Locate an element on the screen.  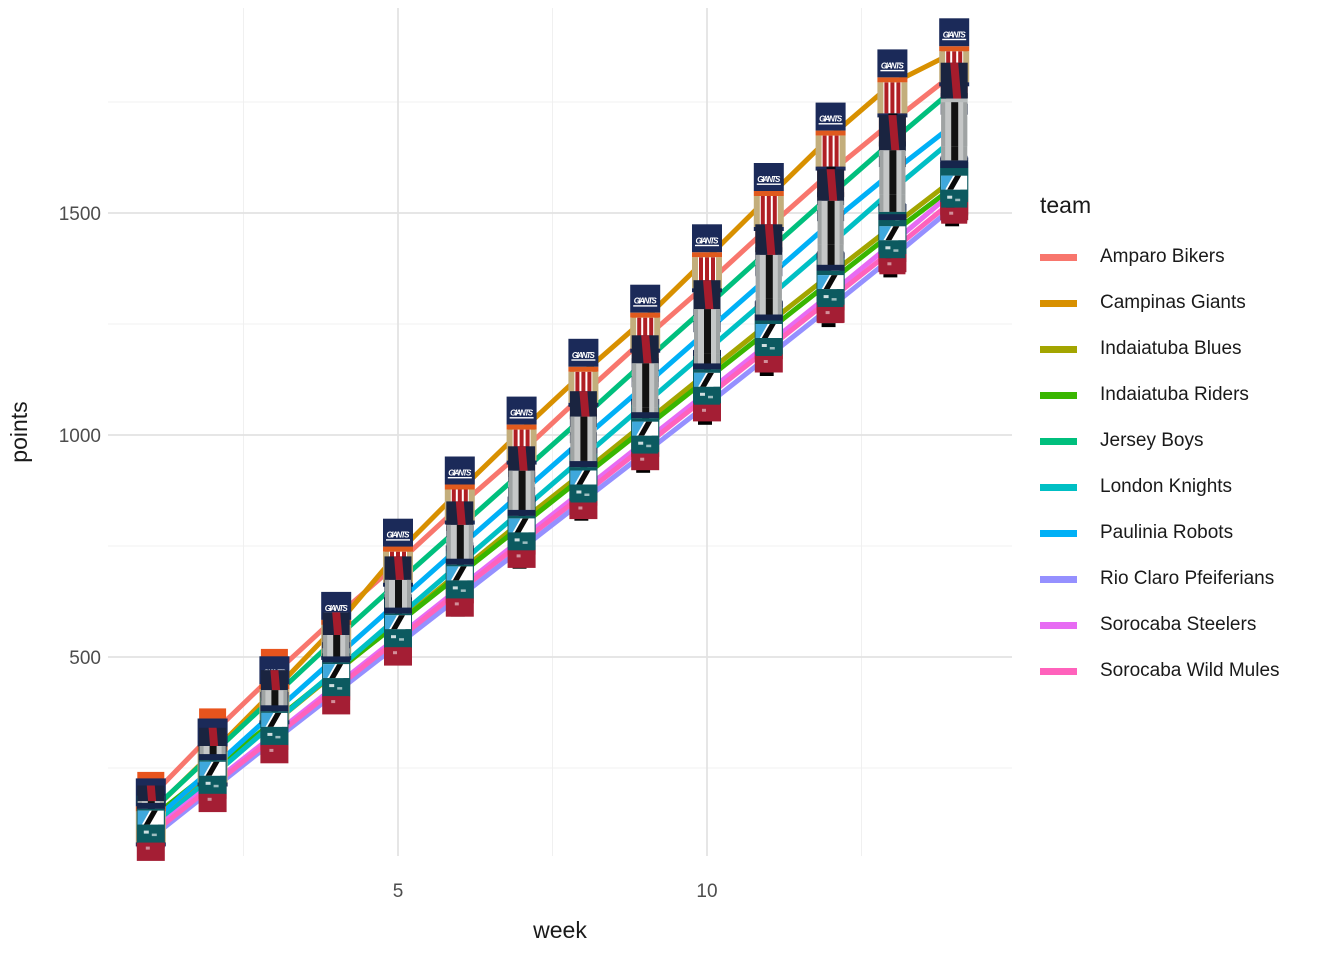
y-tick-1000: 1000 is located at coordinates (80, 436).